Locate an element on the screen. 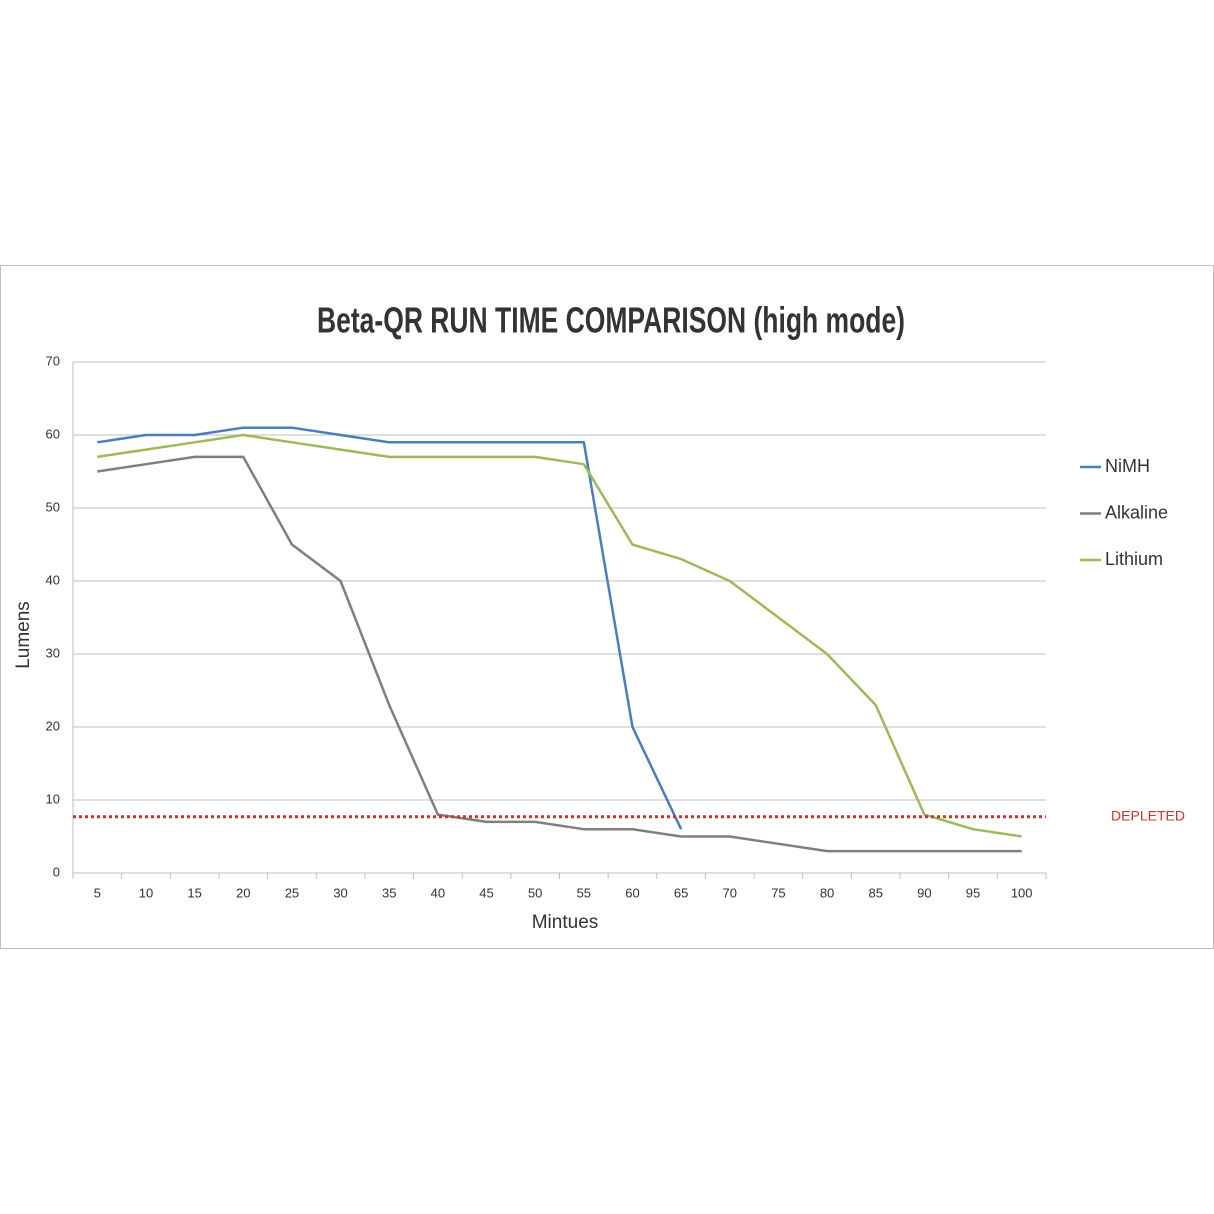 Image resolution: width=1214 pixels, height=1214 pixels. x-tick-label: 75 is located at coordinates (778, 892).